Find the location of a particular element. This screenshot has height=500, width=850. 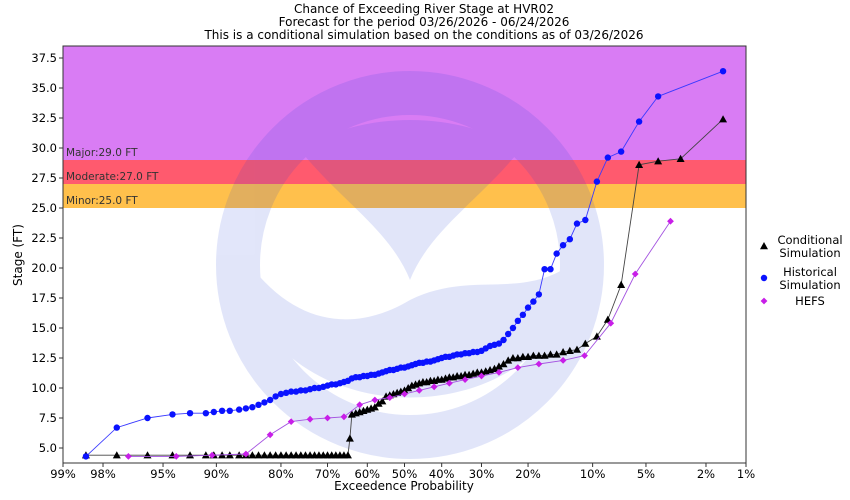

y-tick-label: 17.5 is located at coordinates (44, 298).